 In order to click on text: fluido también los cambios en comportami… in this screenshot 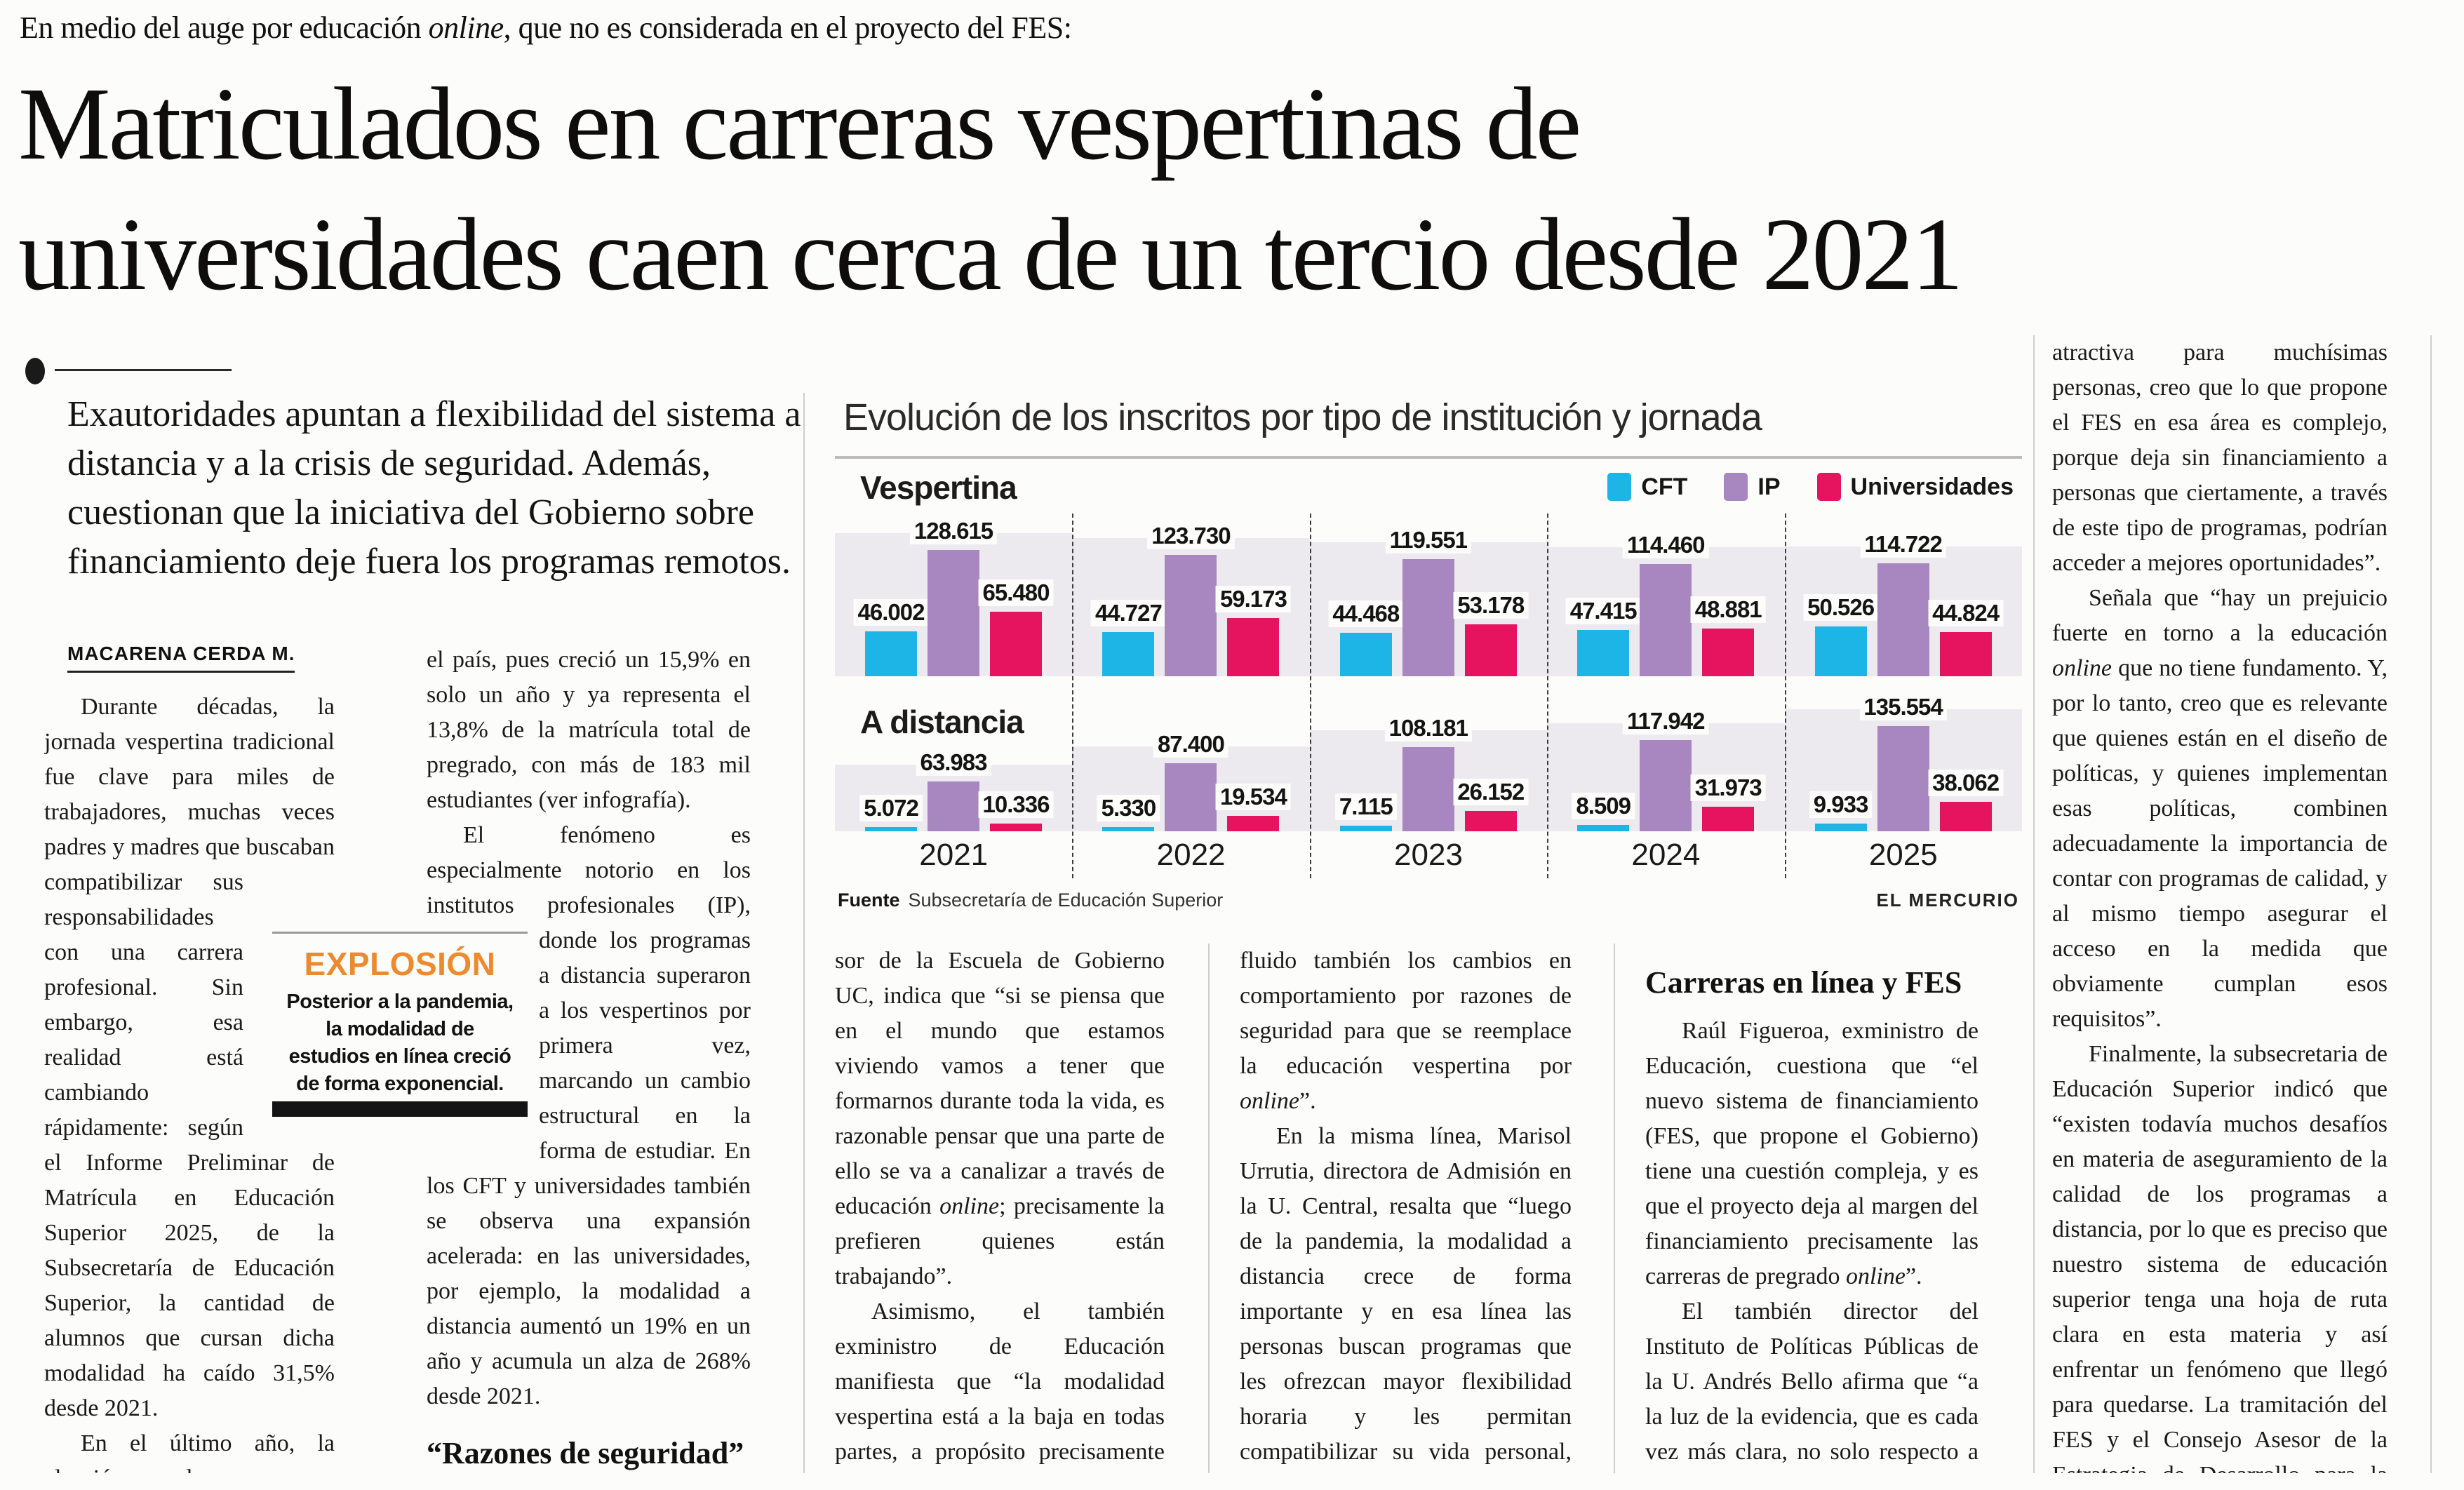, I will do `click(1406, 1013)`.